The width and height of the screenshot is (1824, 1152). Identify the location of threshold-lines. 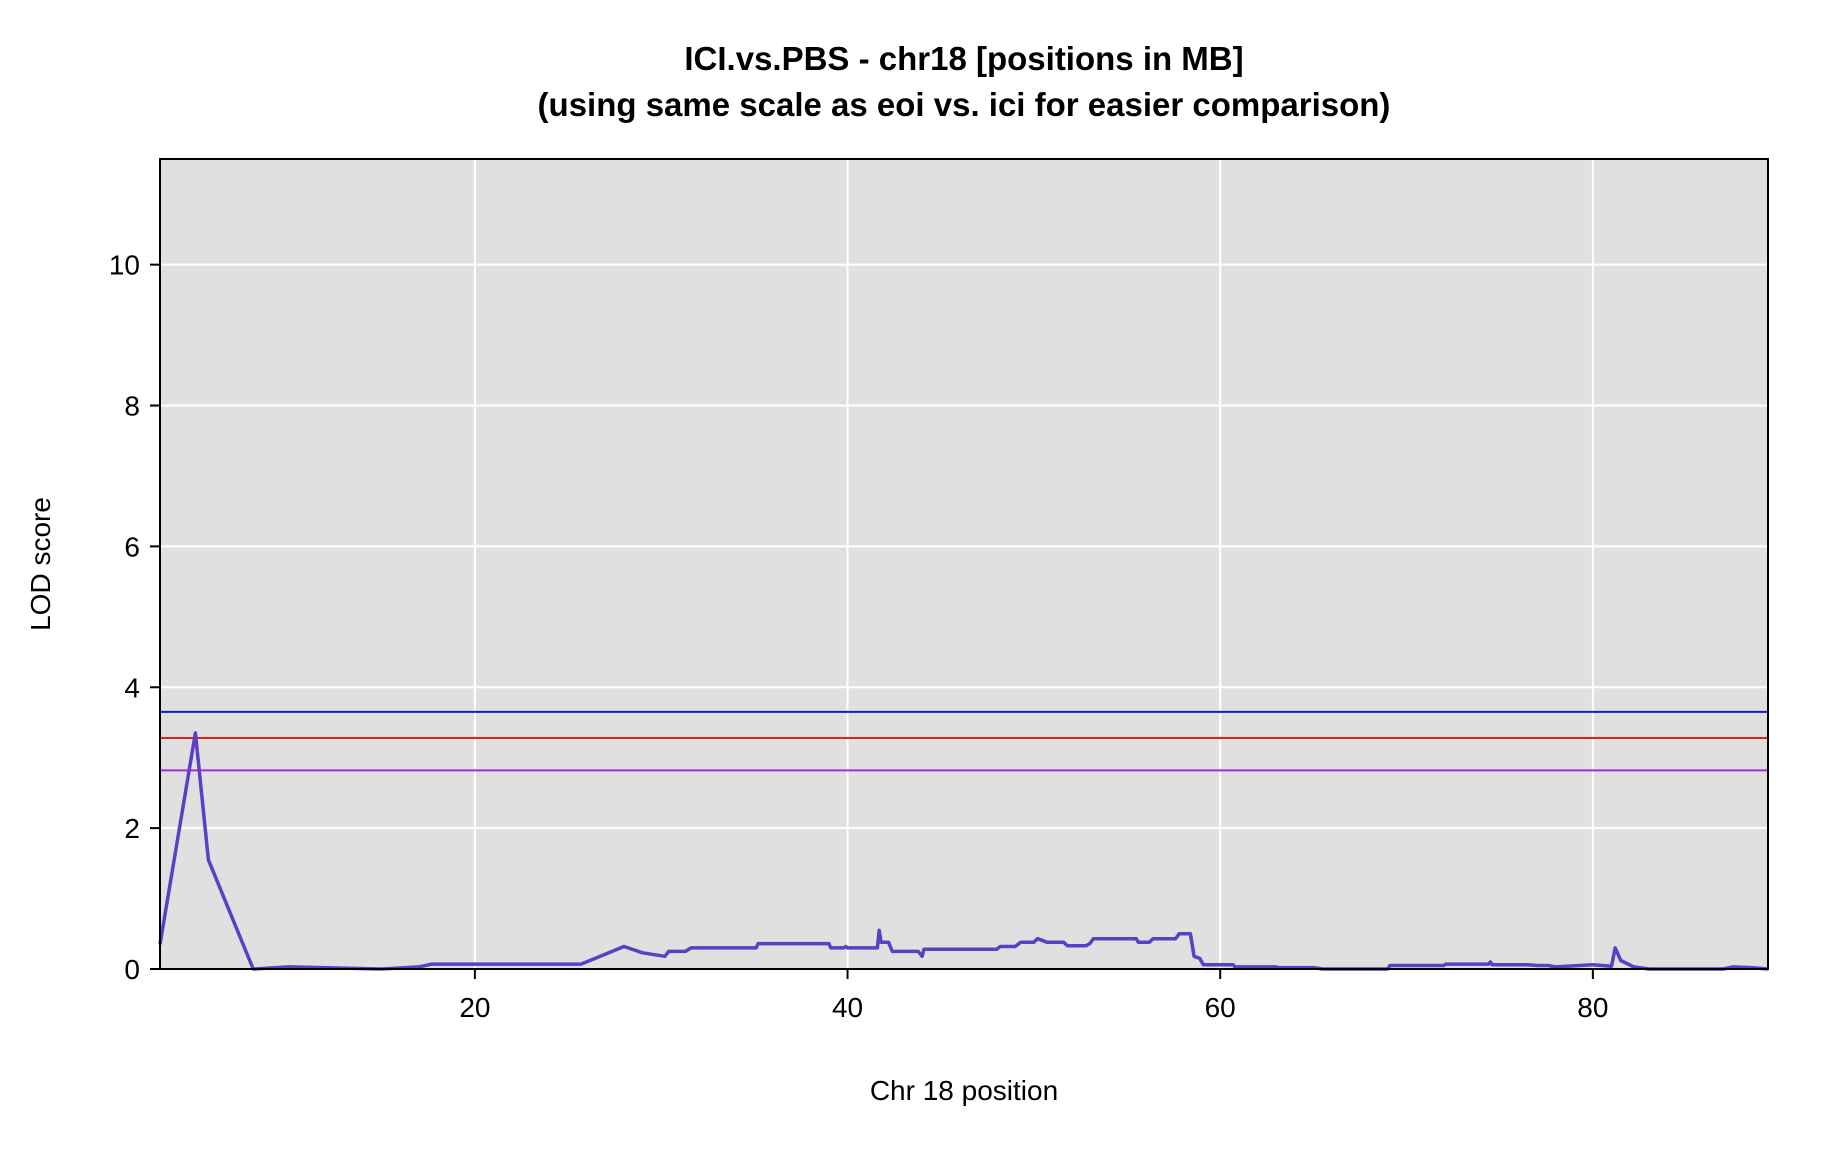
(964, 741).